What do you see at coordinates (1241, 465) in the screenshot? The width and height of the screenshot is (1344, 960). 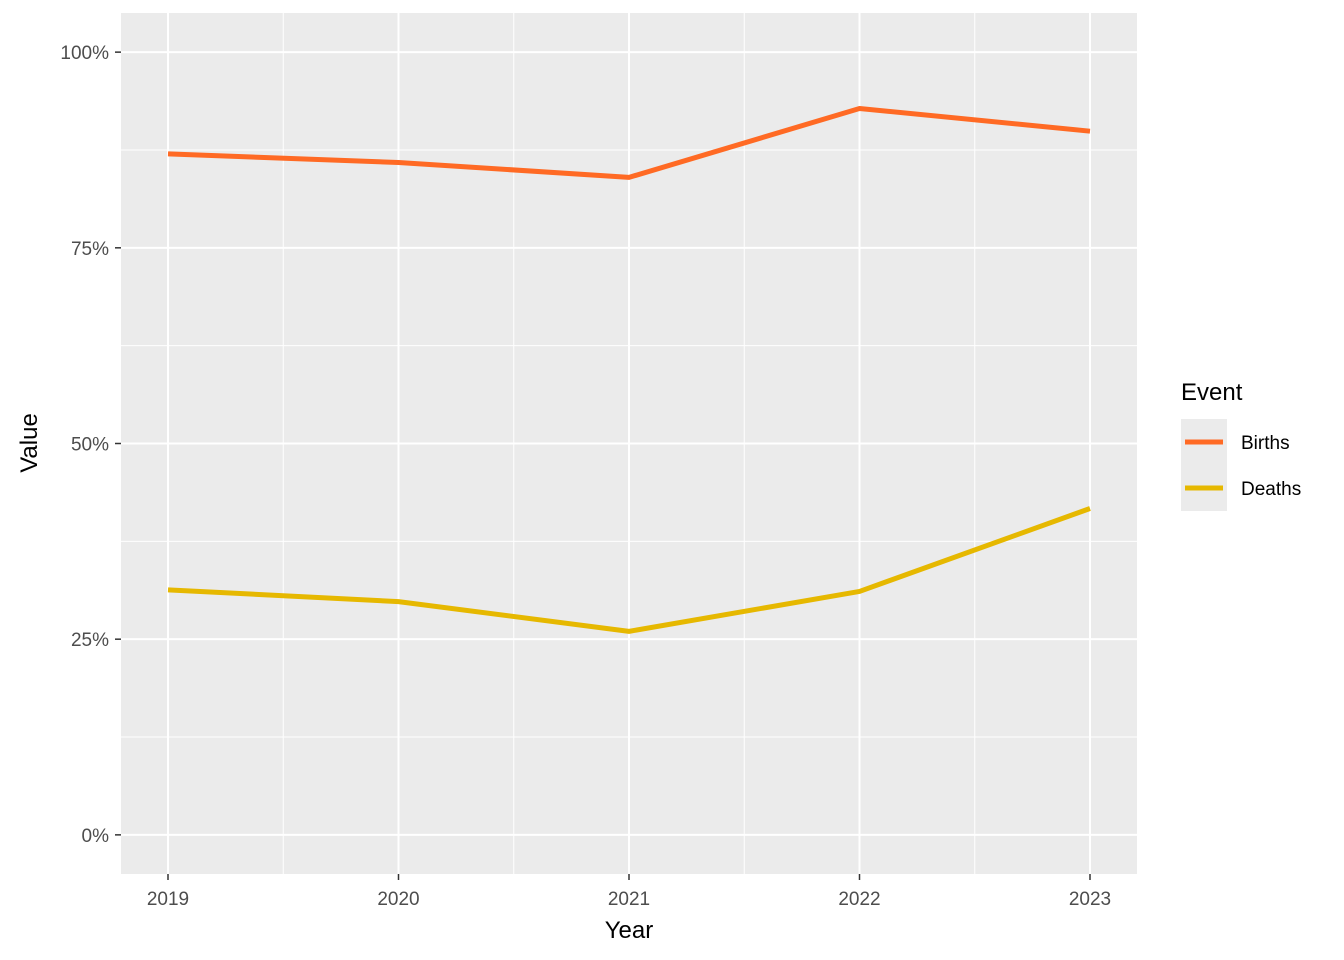 I see `legend-keys: Births Deaths` at bounding box center [1241, 465].